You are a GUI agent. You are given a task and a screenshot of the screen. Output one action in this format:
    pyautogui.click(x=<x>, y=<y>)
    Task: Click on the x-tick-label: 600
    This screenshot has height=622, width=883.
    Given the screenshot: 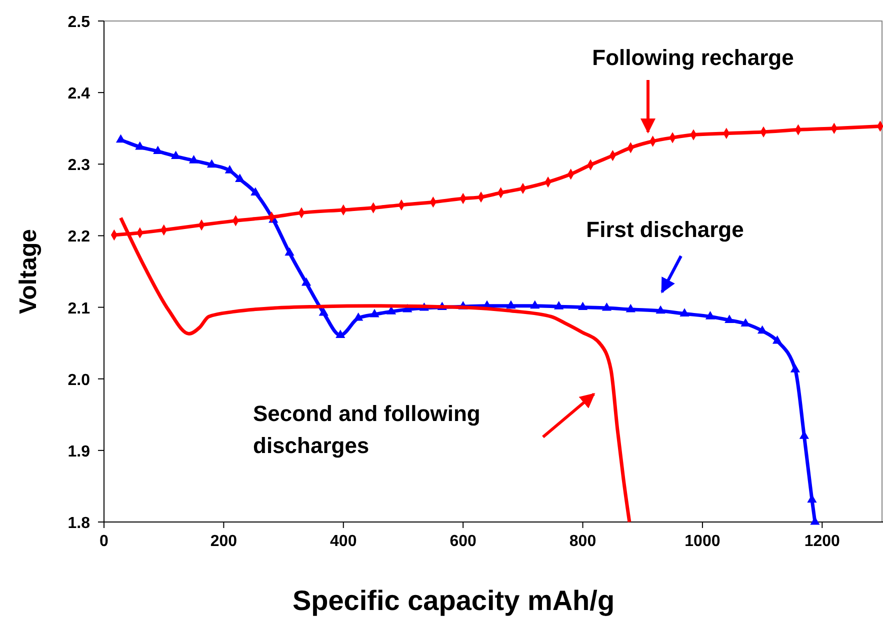 What is the action you would take?
    pyautogui.click(x=463, y=541)
    